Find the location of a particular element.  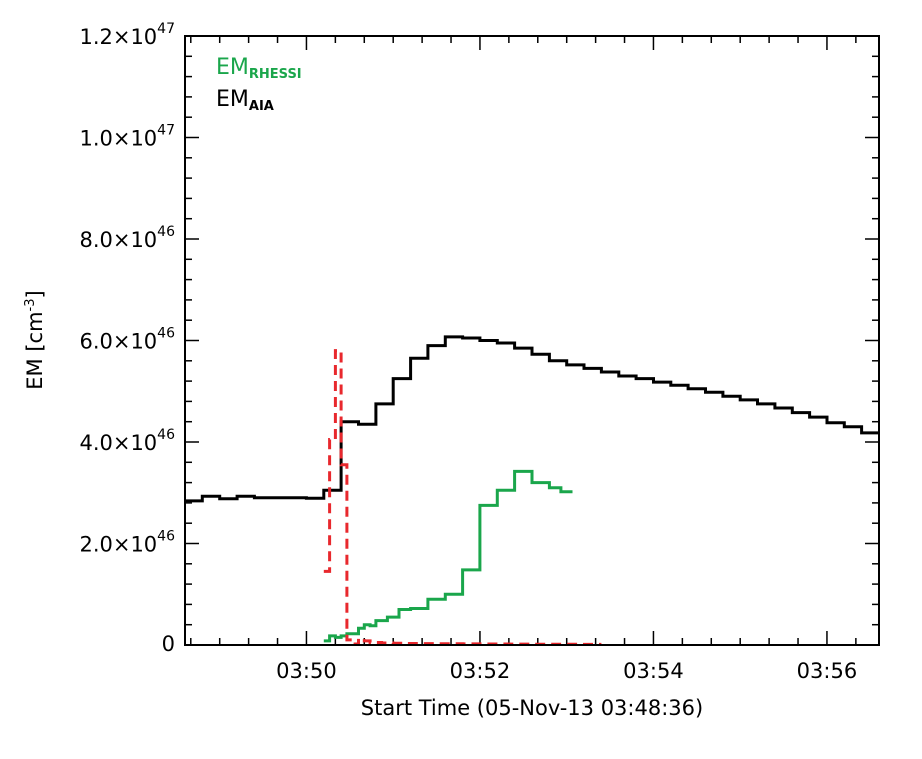

y-tick-mantissa: 6.0×10 is located at coordinates (118, 342).